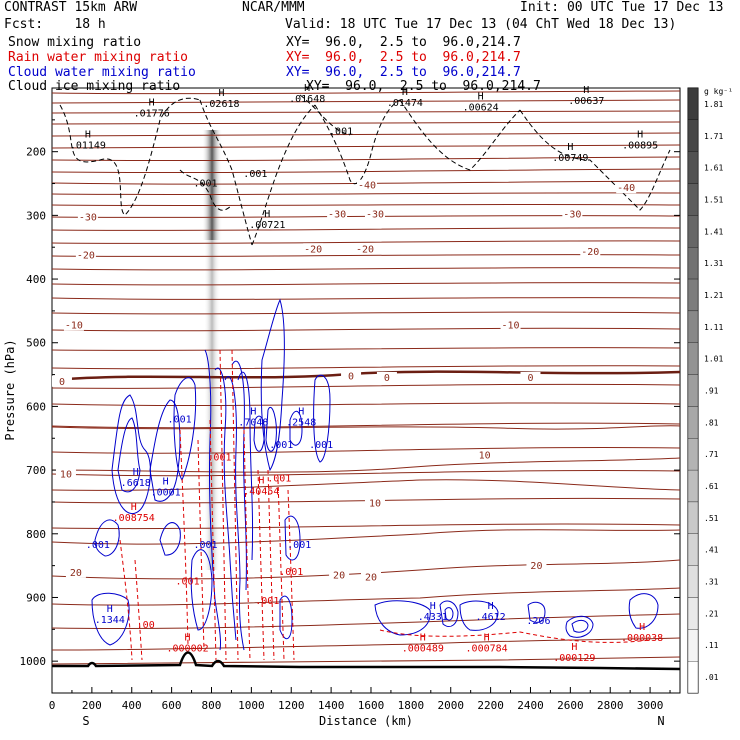  What do you see at coordinates (136, 483) in the screenshot?
I see `cloud-water-max-label: .6618` at bounding box center [136, 483].